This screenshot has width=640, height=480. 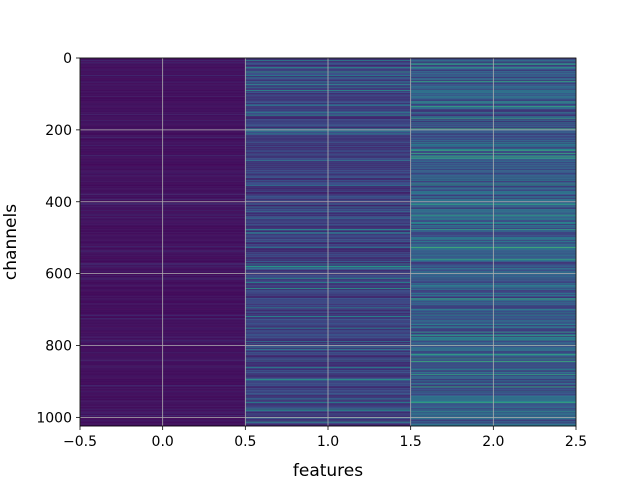 I want to click on y-tick-label: 600, so click(x=58, y=275).